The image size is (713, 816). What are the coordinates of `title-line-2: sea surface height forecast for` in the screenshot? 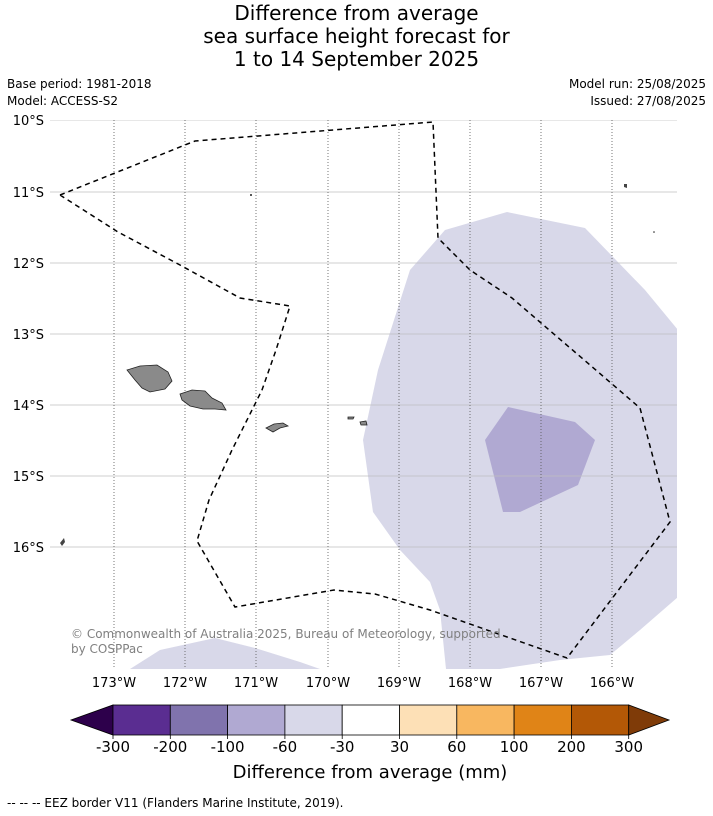 It's located at (356, 36).